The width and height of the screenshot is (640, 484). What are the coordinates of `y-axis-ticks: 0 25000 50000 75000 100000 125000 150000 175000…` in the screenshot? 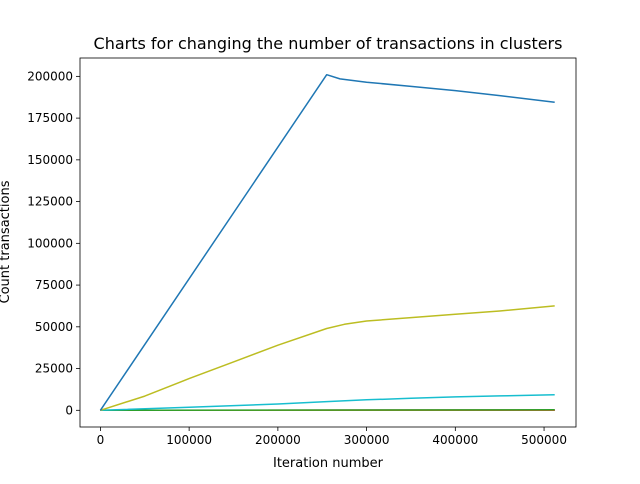 It's located at (53, 243).